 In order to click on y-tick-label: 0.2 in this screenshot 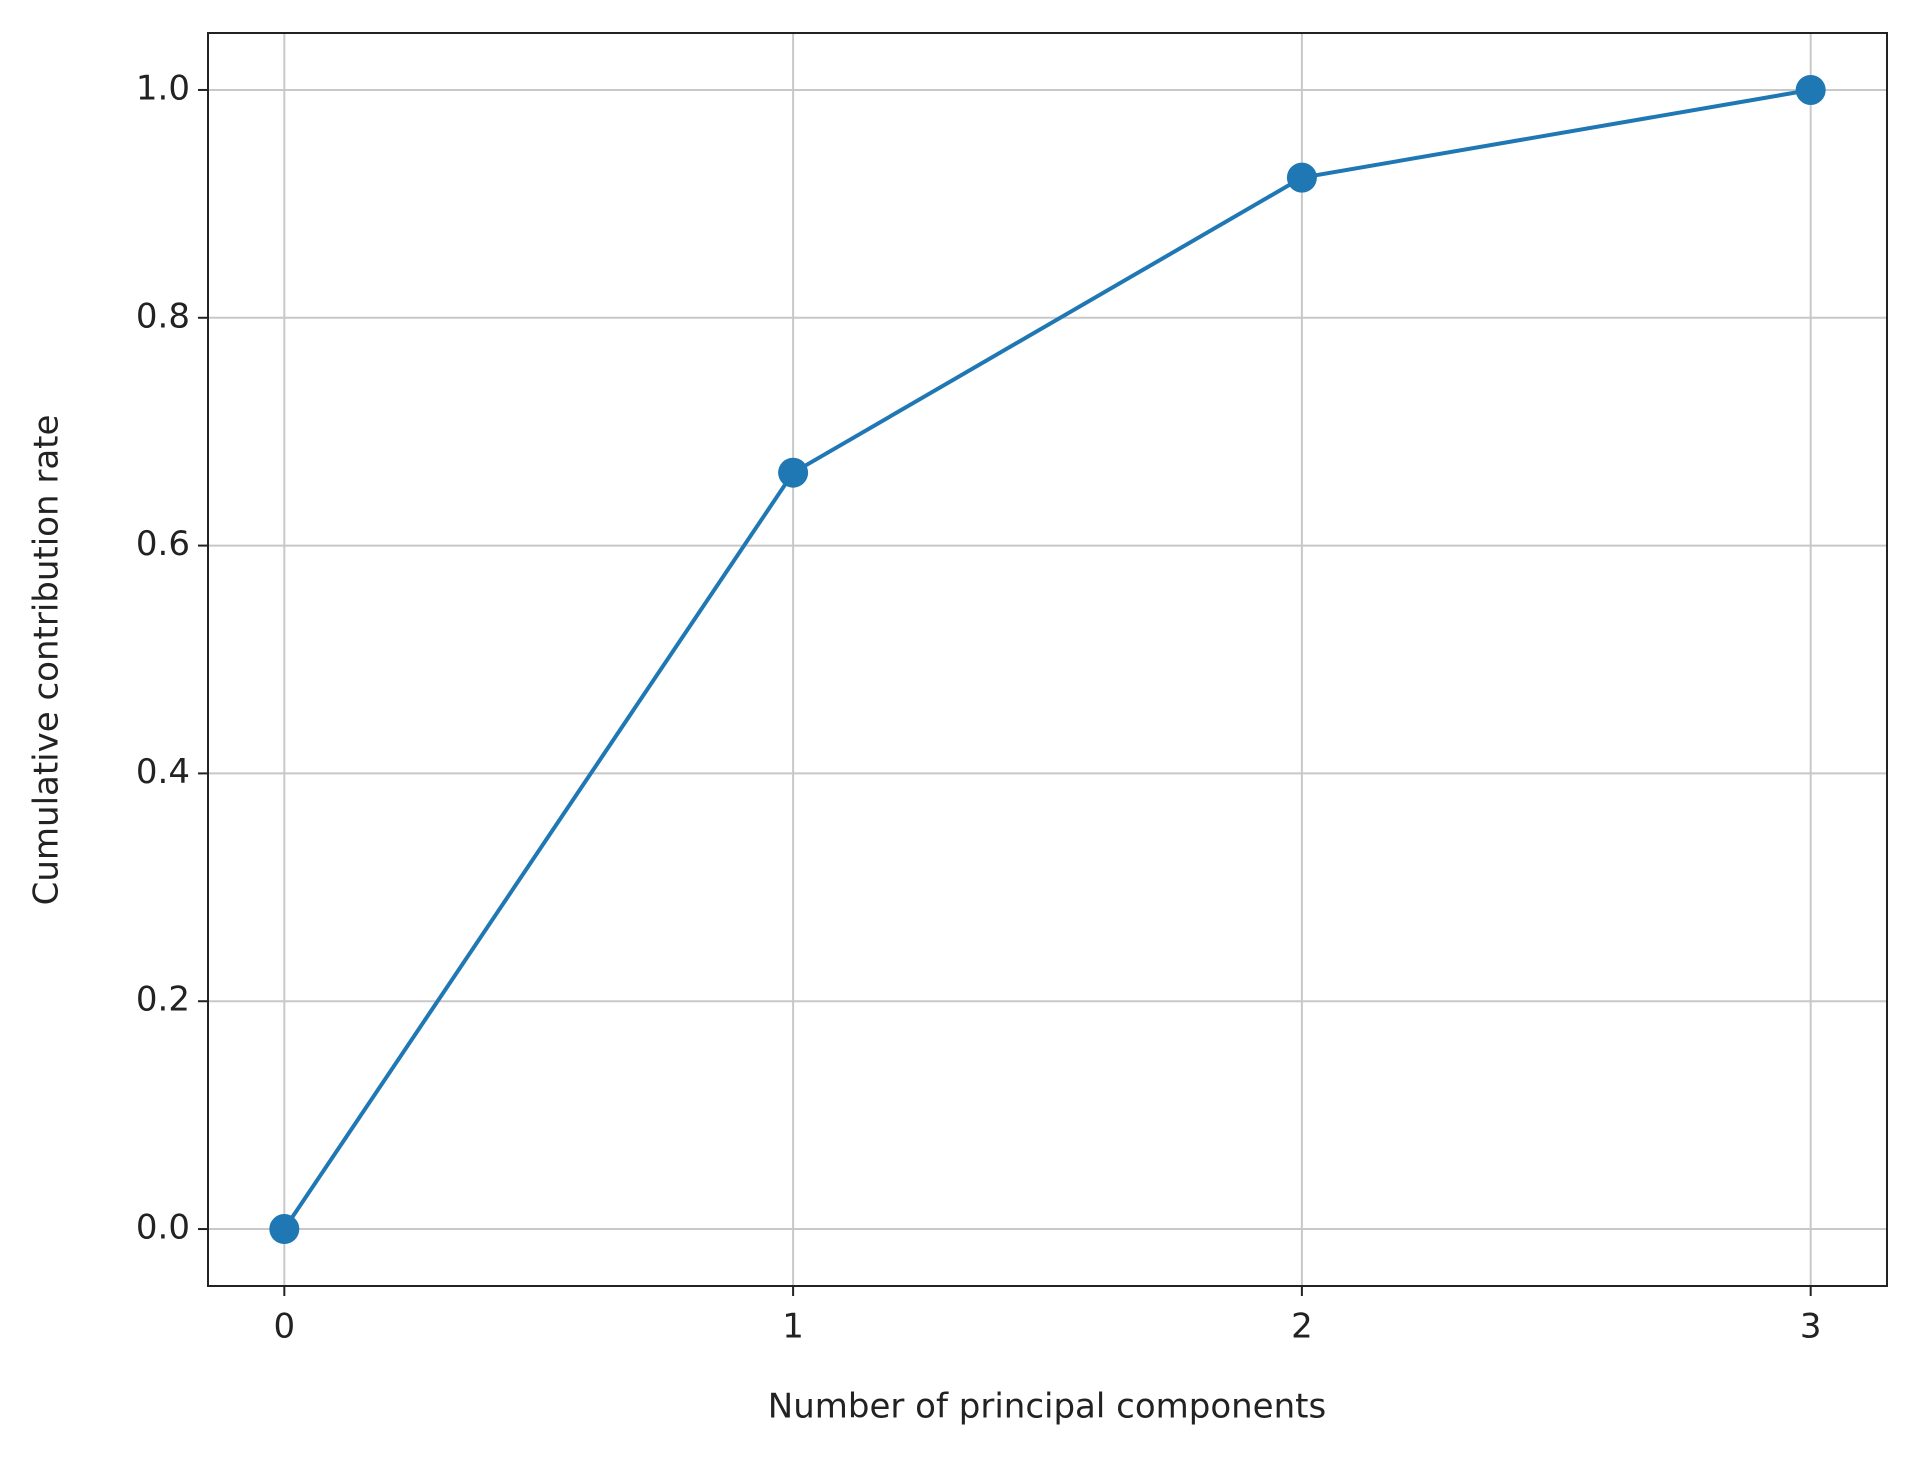, I will do `click(163, 1000)`.